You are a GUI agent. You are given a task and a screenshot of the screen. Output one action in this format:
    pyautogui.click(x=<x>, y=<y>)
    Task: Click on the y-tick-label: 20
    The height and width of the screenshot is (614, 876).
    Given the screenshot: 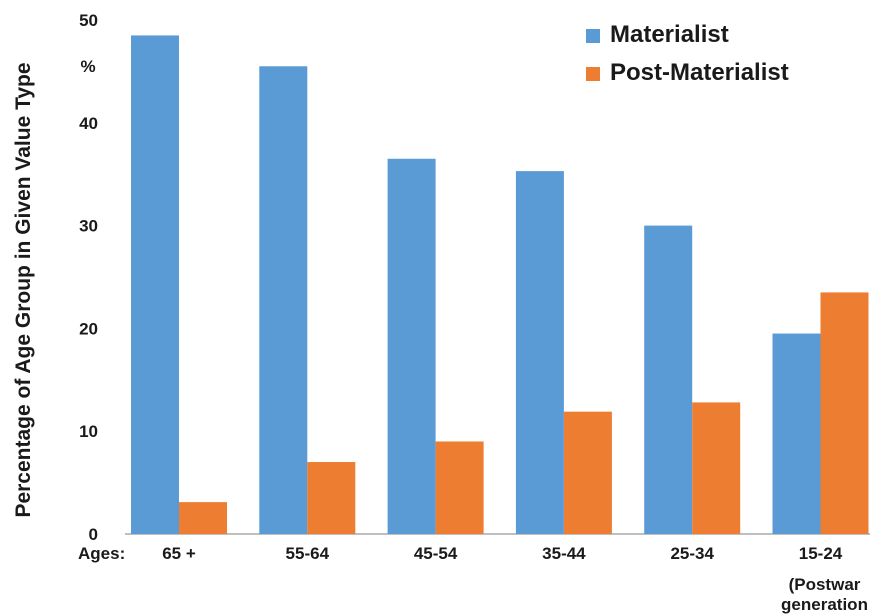 What is the action you would take?
    pyautogui.click(x=88, y=328)
    